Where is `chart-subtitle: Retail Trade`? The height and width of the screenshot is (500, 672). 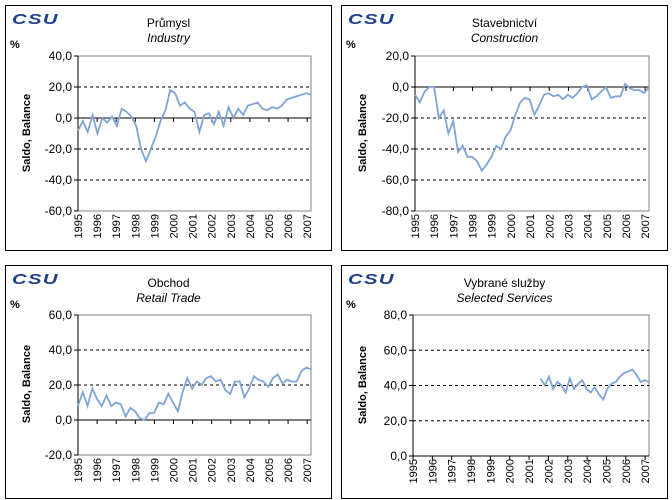
chart-subtitle: Retail Trade is located at coordinates (168, 298).